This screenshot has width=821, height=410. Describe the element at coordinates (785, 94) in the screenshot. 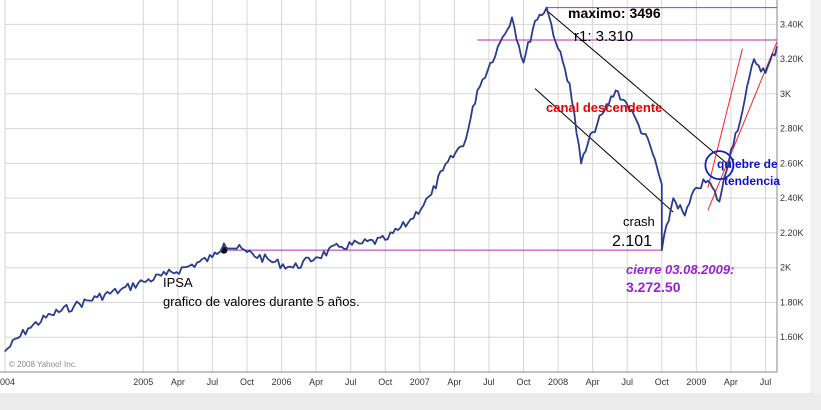

I see `y-tick-label: 3K` at that location.